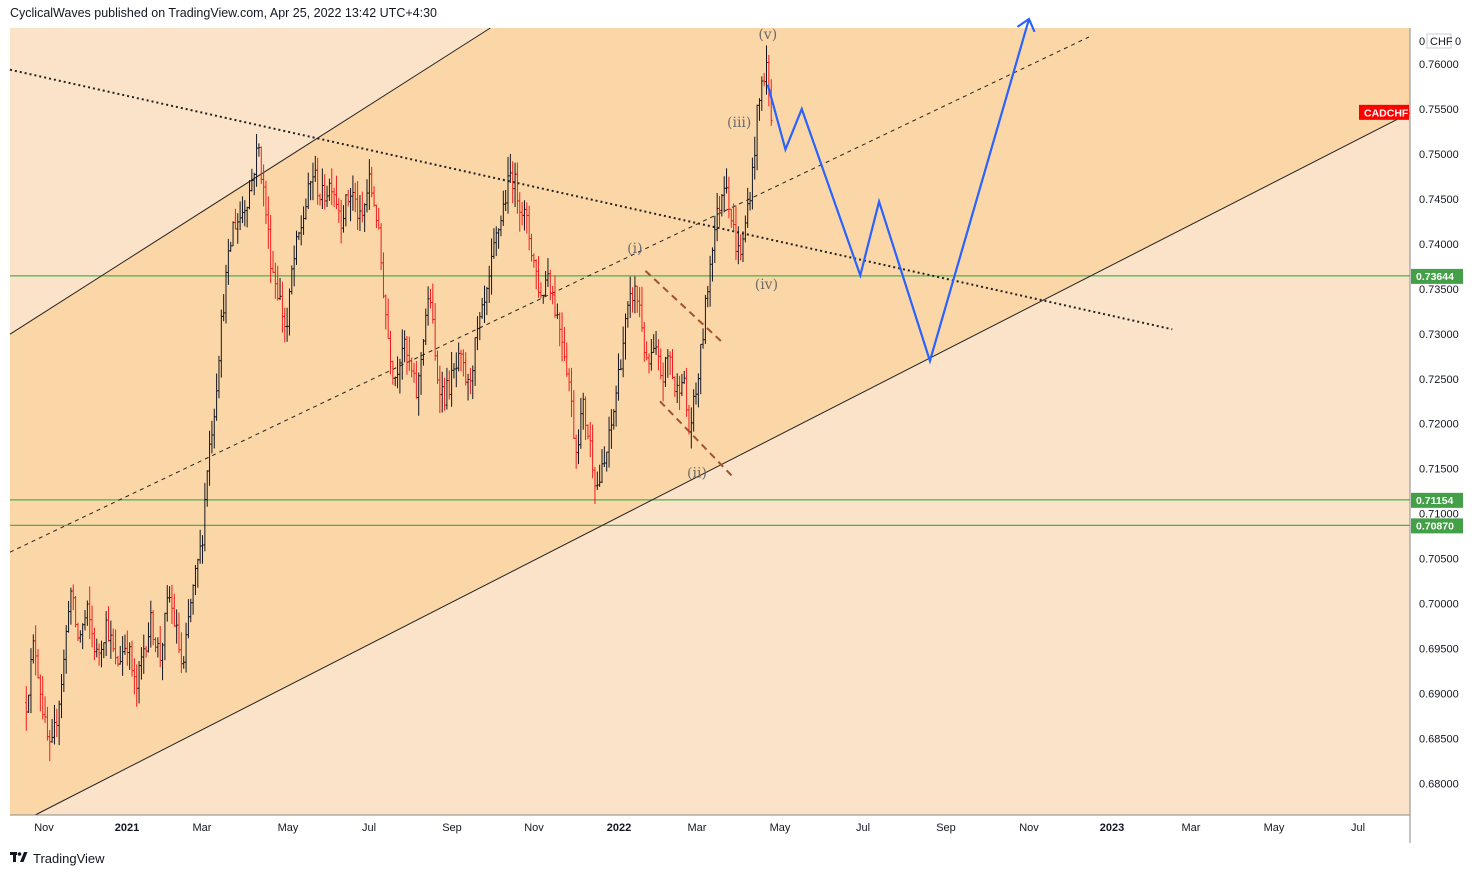  What do you see at coordinates (1439, 65) in the screenshot?
I see `price-tick-label: 0.76000` at bounding box center [1439, 65].